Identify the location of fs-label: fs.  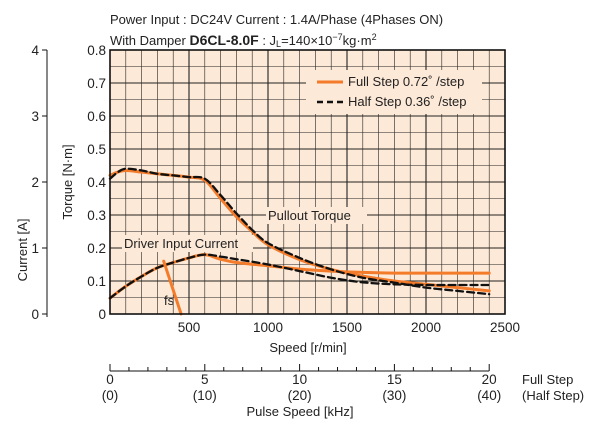
(169, 300).